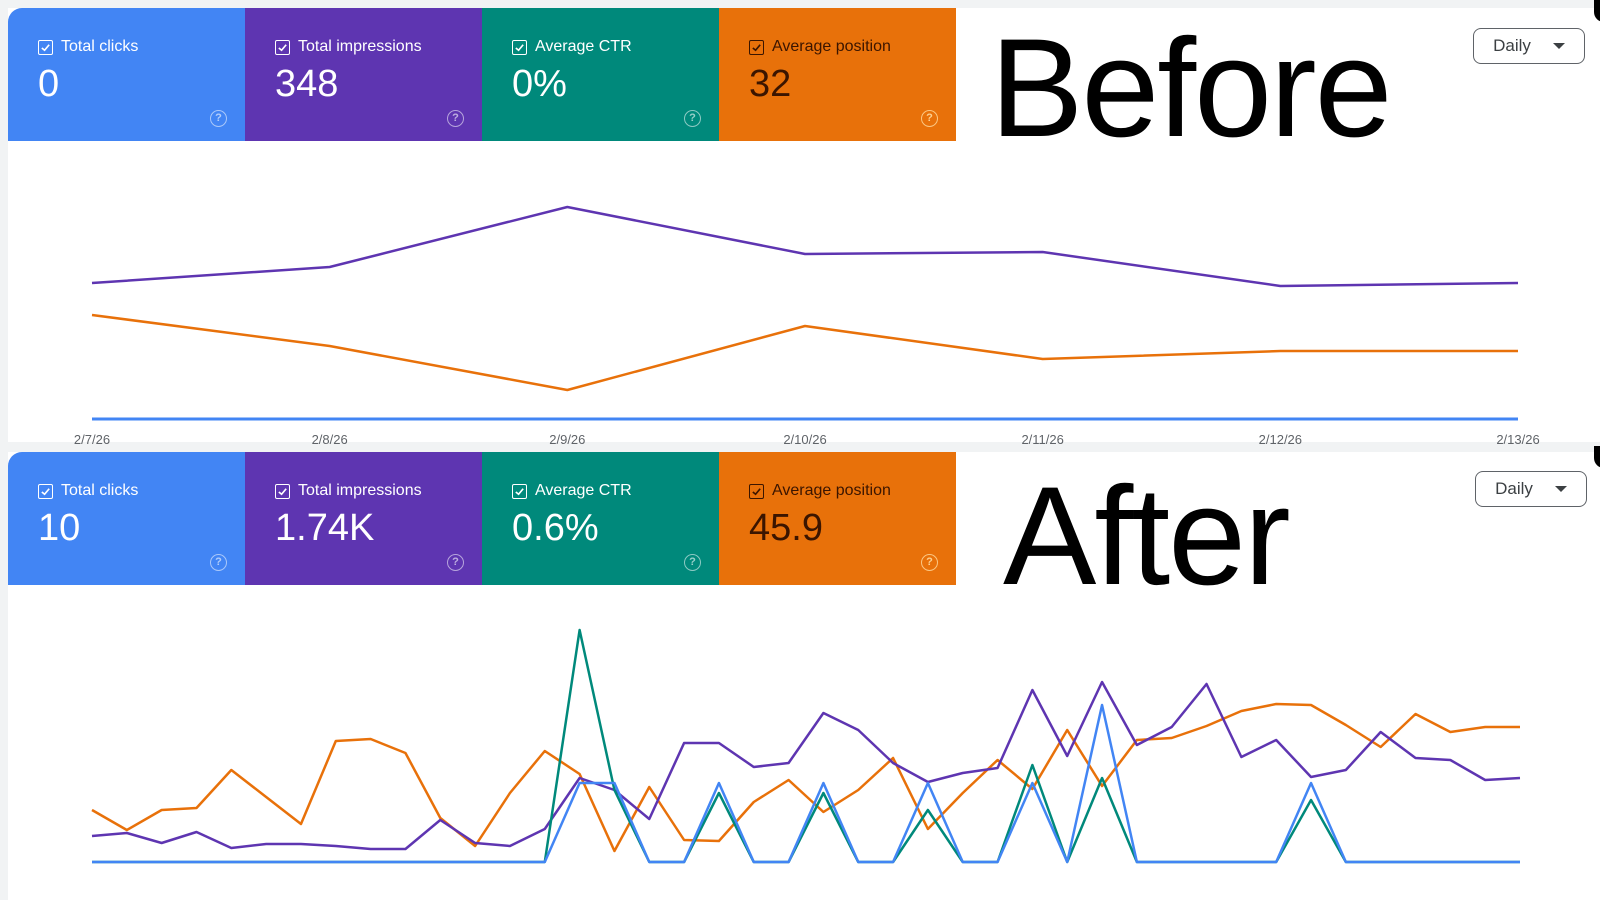  What do you see at coordinates (555, 528) in the screenshot?
I see `metric-value: 0.6%` at bounding box center [555, 528].